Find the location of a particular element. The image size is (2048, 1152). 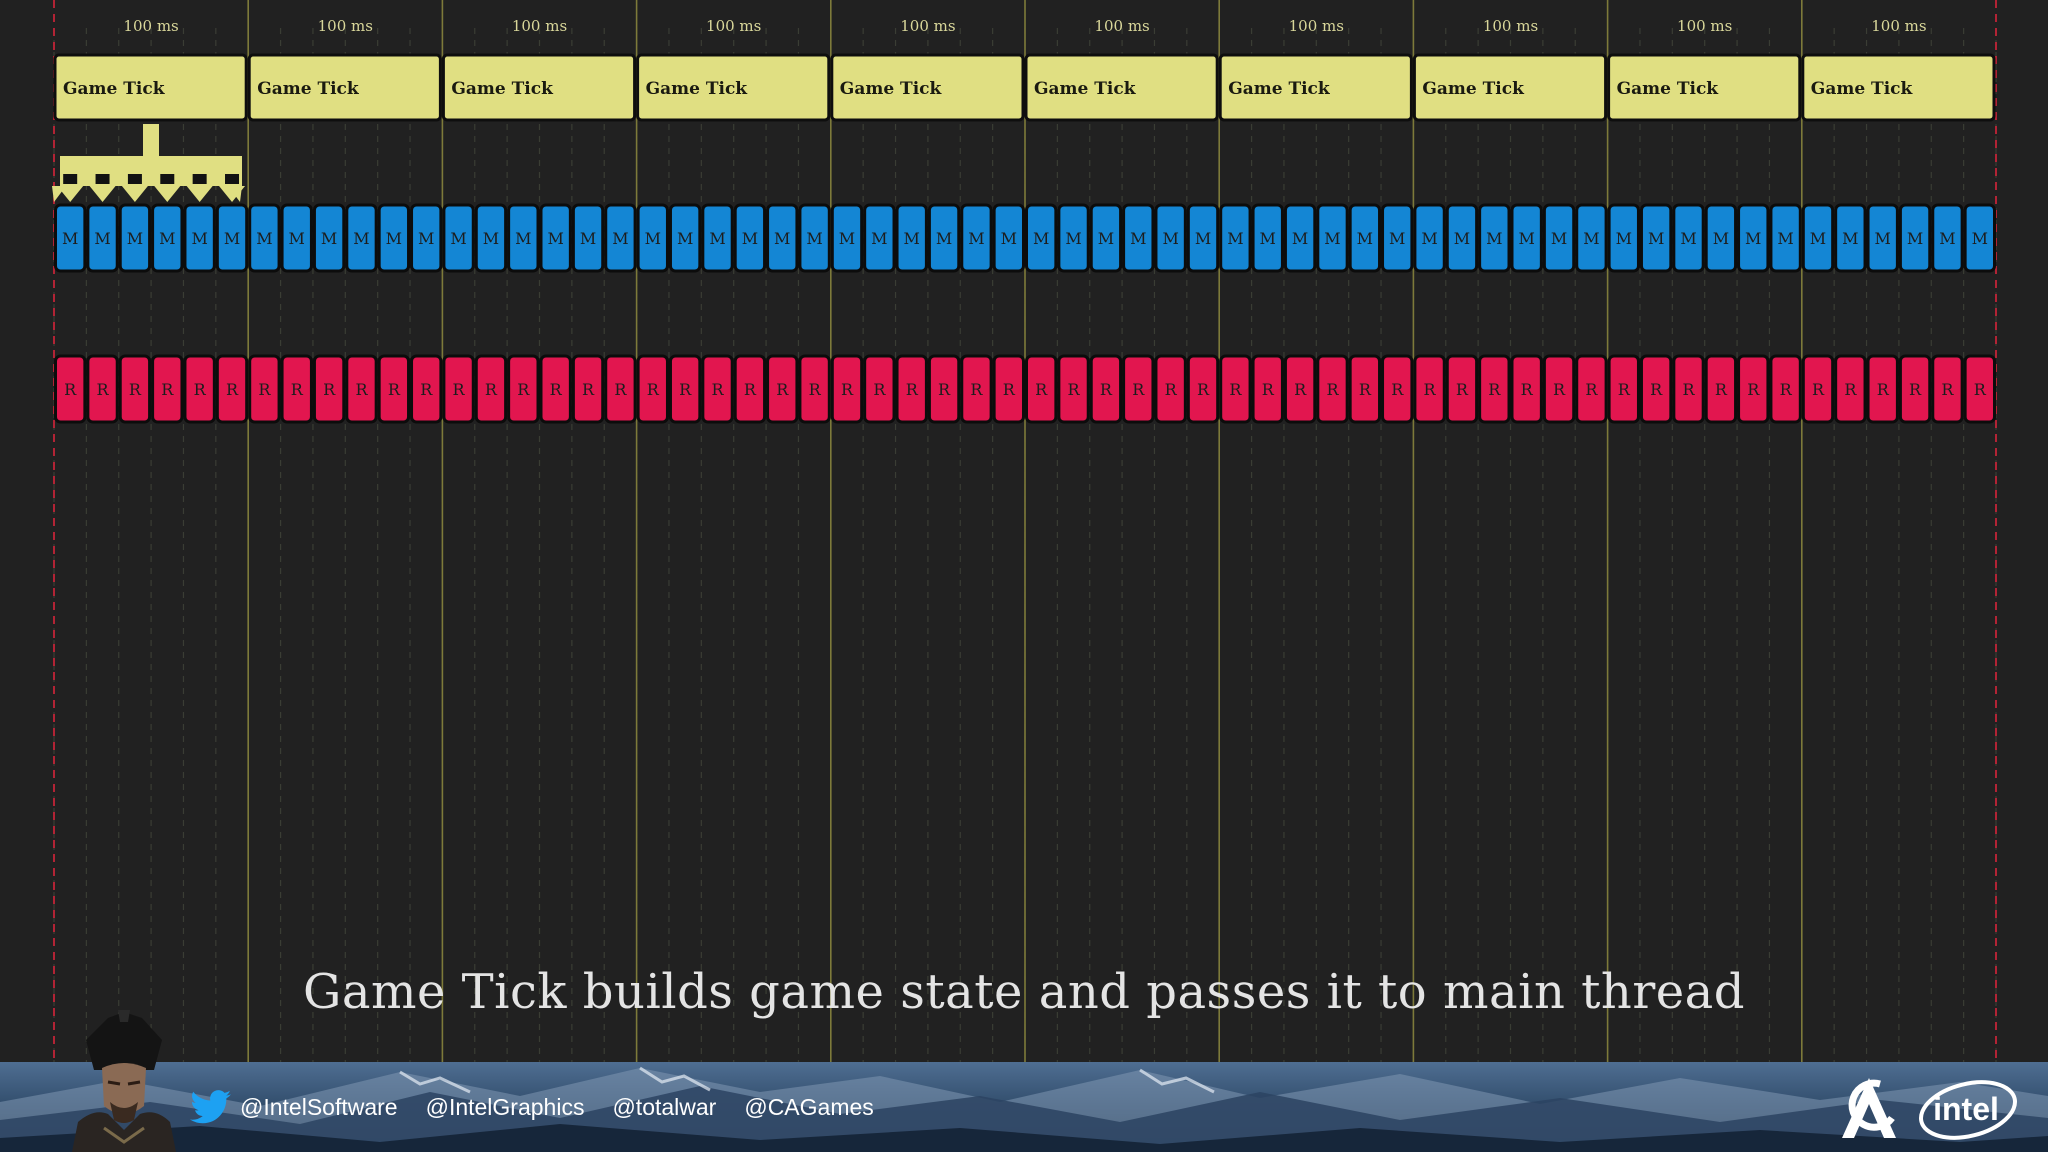

handle-totalwar: @totalwar is located at coordinates (664, 1106).